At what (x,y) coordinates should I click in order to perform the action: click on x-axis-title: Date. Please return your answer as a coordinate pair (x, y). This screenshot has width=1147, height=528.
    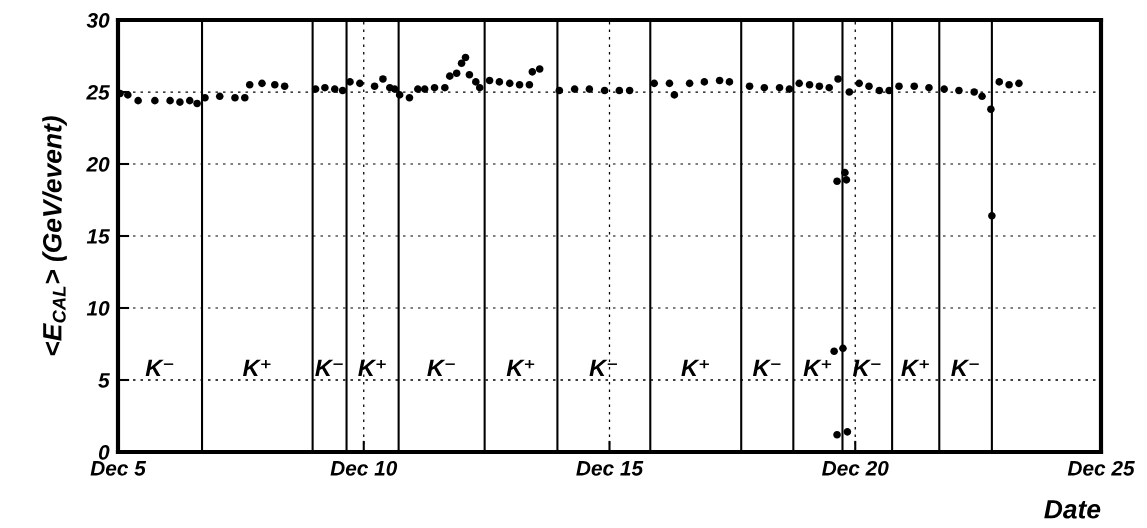
    Looking at the image, I should click on (1072, 509).